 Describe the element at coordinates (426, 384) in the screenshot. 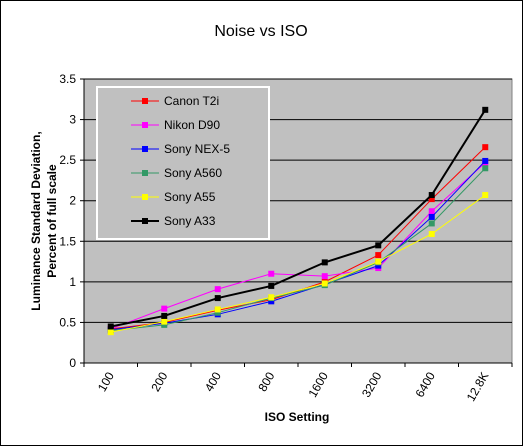

I see `x-tick-label: 6400` at that location.